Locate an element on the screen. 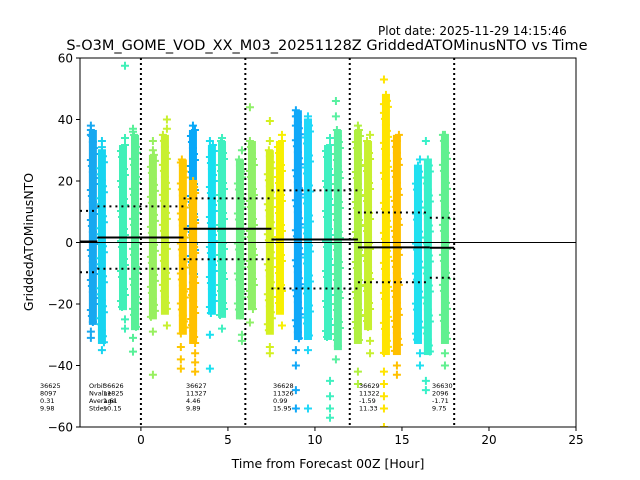 The width and height of the screenshot is (640, 480). y-tick-label: −20 is located at coordinates (60, 305).